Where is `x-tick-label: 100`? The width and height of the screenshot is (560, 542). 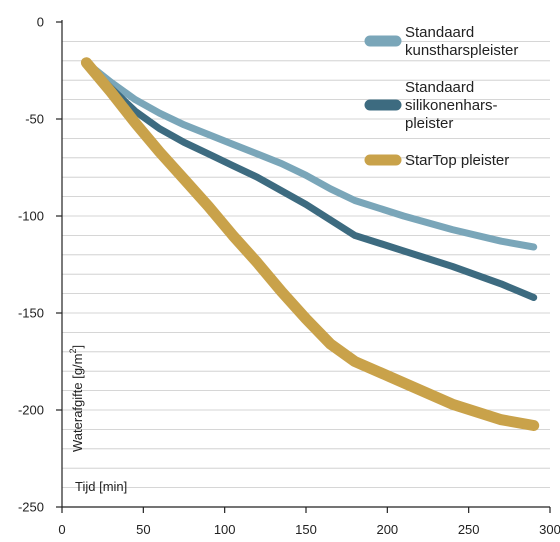
x-tick-label: 100 is located at coordinates (225, 529).